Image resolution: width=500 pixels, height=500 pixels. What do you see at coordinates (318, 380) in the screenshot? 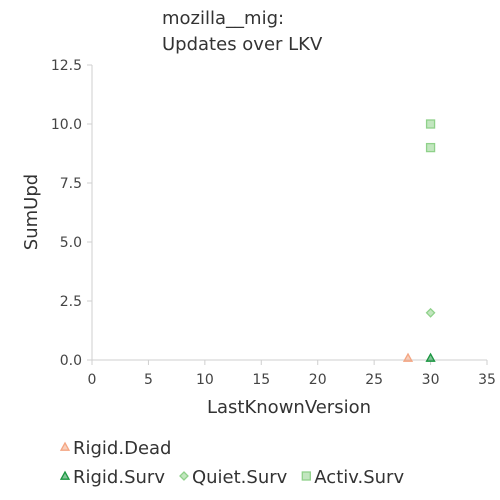
I see `x-tick-label: 20` at bounding box center [318, 380].